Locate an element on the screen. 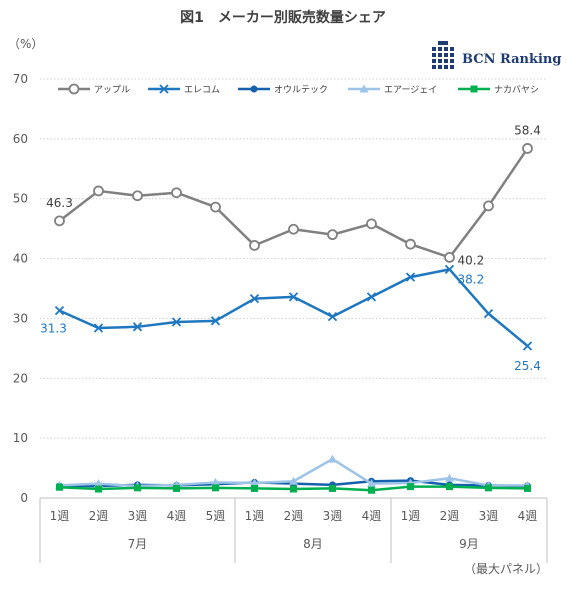  y-tick-label: 40 is located at coordinates (20, 259).